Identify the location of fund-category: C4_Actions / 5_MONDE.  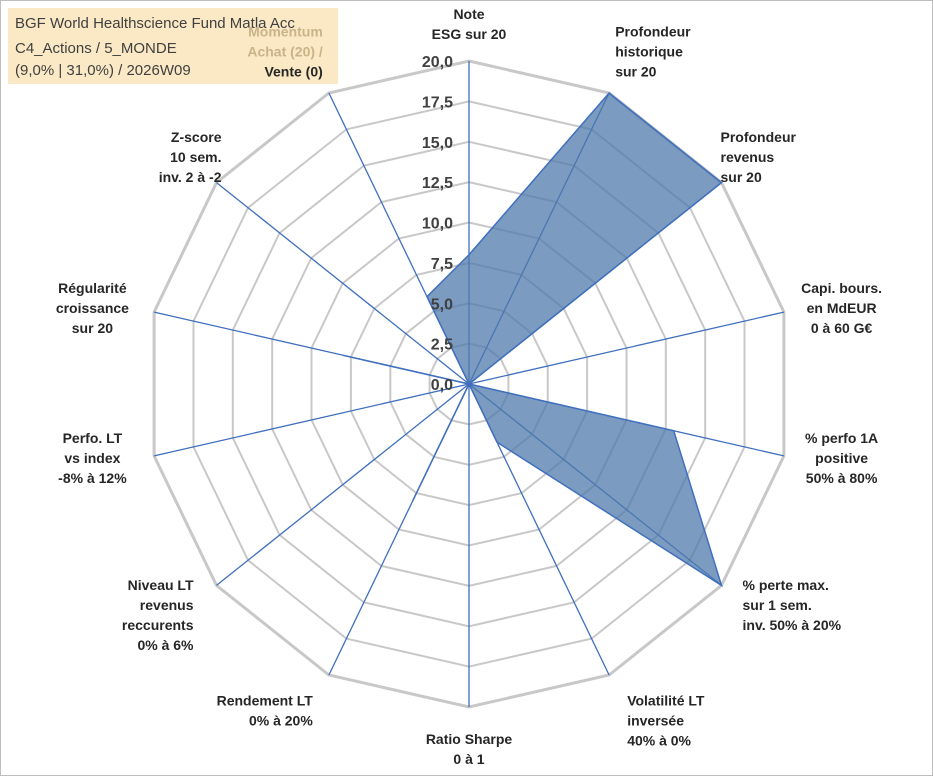
(96, 48).